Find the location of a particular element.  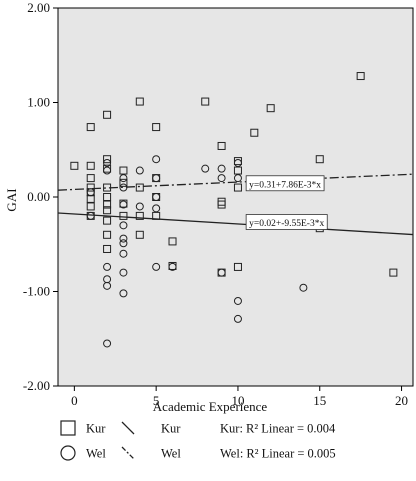

legend-marker-label: Kur is located at coordinates (96, 429).